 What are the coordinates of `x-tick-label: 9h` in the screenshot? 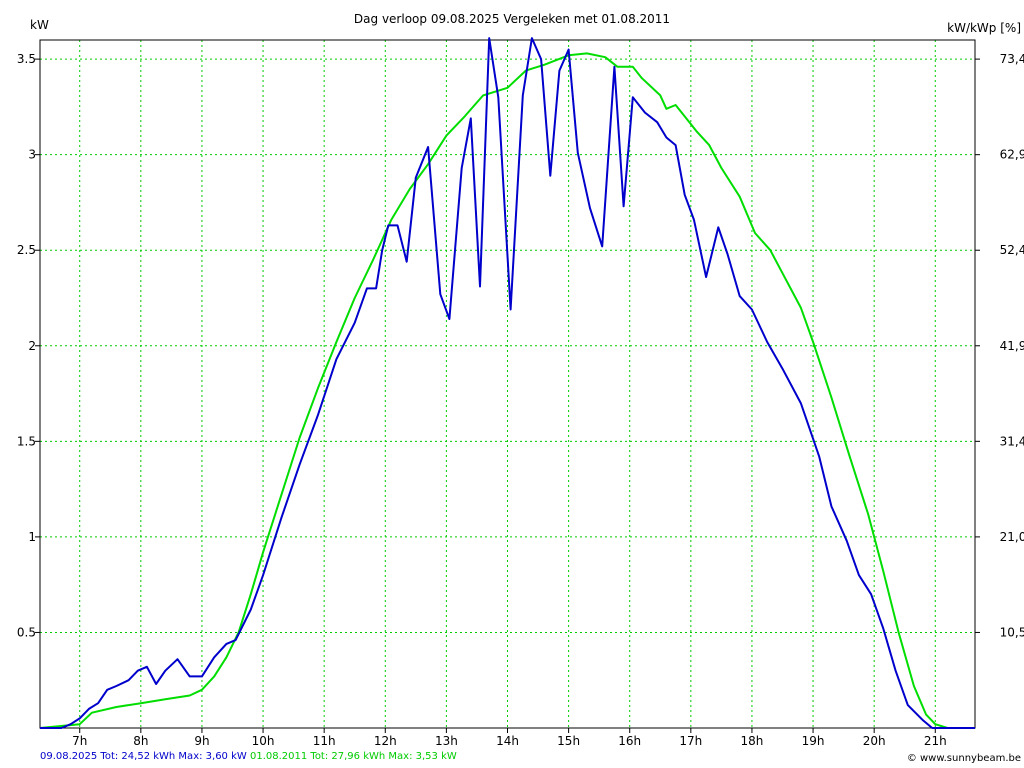 It's located at (201, 741).